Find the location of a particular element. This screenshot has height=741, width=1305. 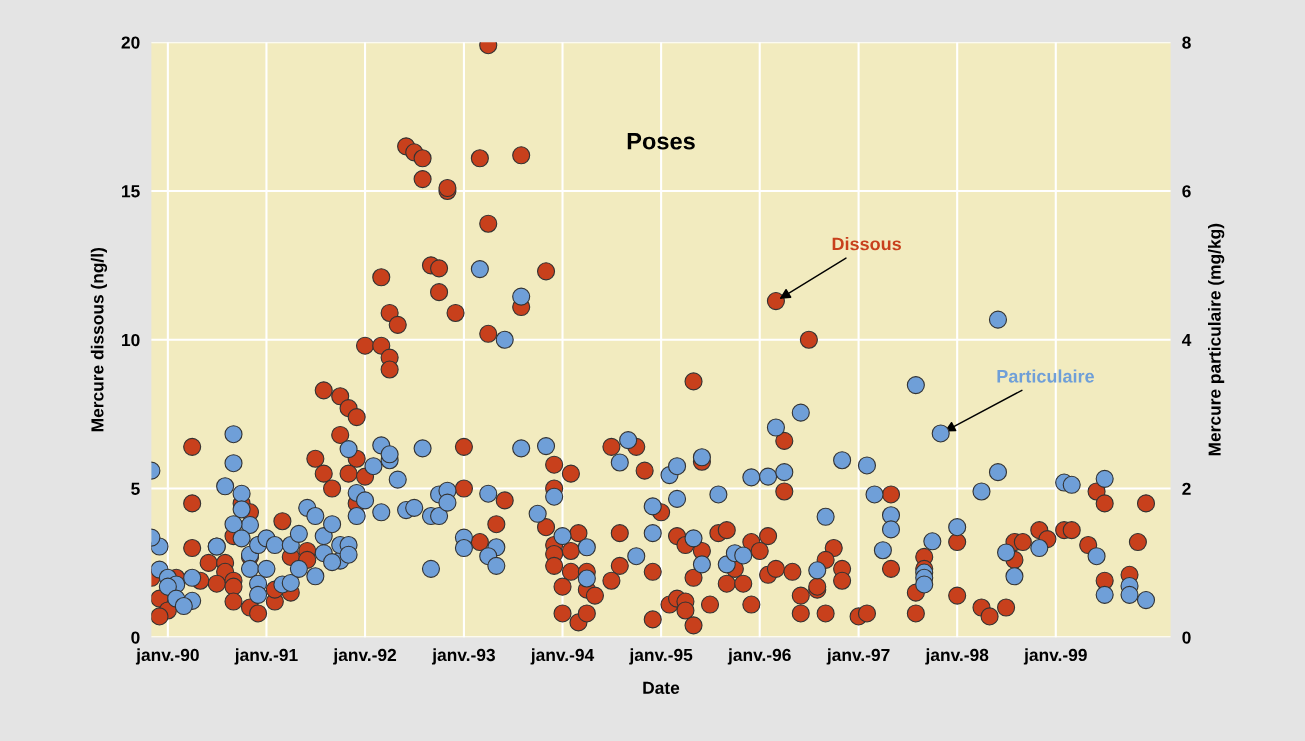

y2-tick-label: 2 is located at coordinates (1186, 488).